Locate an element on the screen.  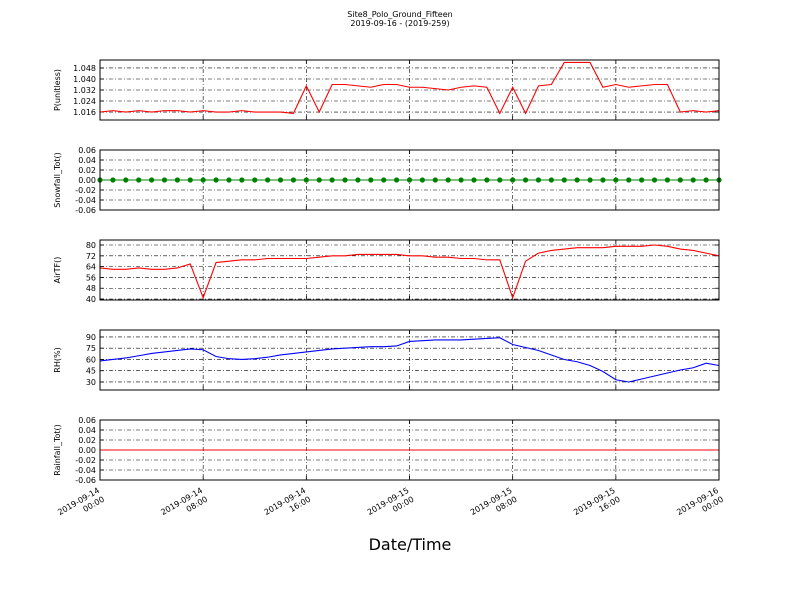
y-tick-label: 80 is located at coordinates (91, 245).